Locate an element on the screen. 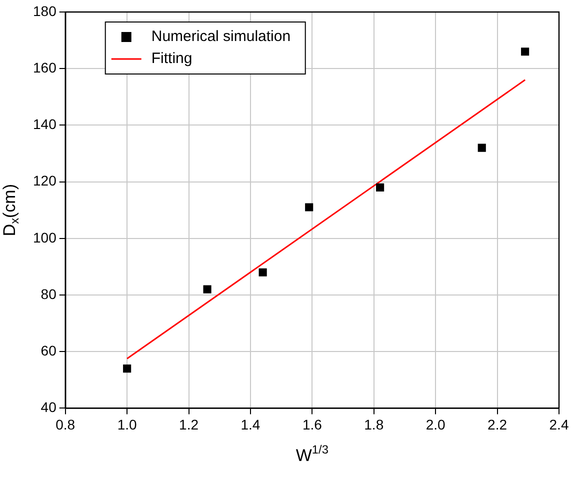 This screenshot has width=587, height=477. x-tick-label: 1.0 is located at coordinates (127, 424).